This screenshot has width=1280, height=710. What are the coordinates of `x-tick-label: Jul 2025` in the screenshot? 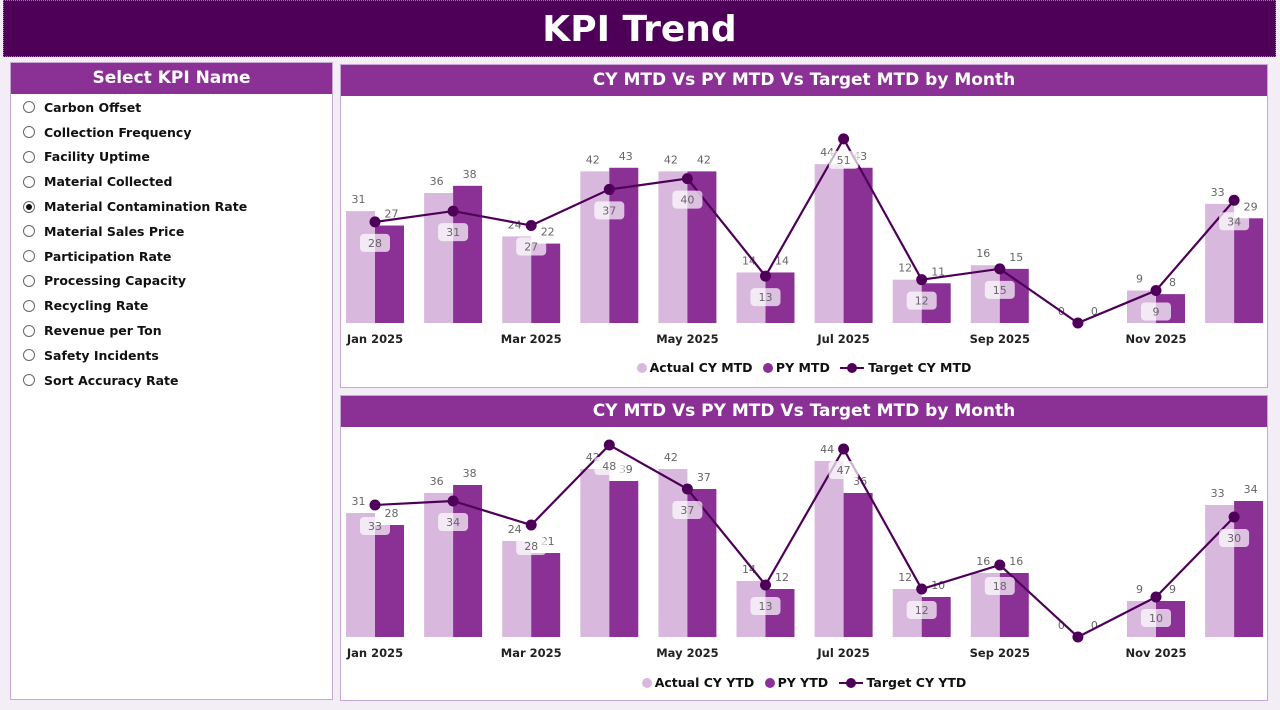 It's located at (842, 339).